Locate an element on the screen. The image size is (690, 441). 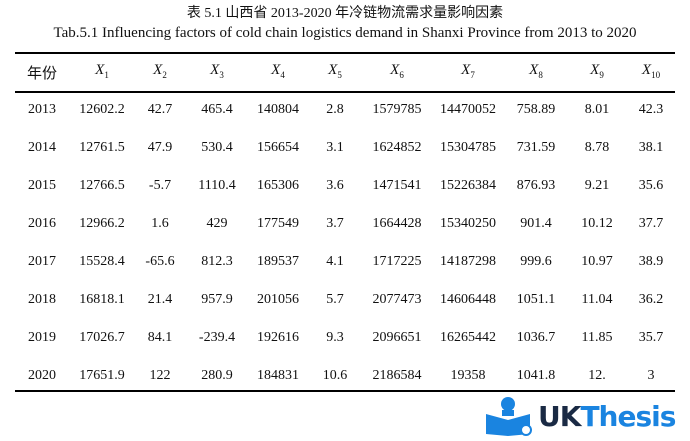
value-cell: 957.9 is located at coordinates (217, 299).